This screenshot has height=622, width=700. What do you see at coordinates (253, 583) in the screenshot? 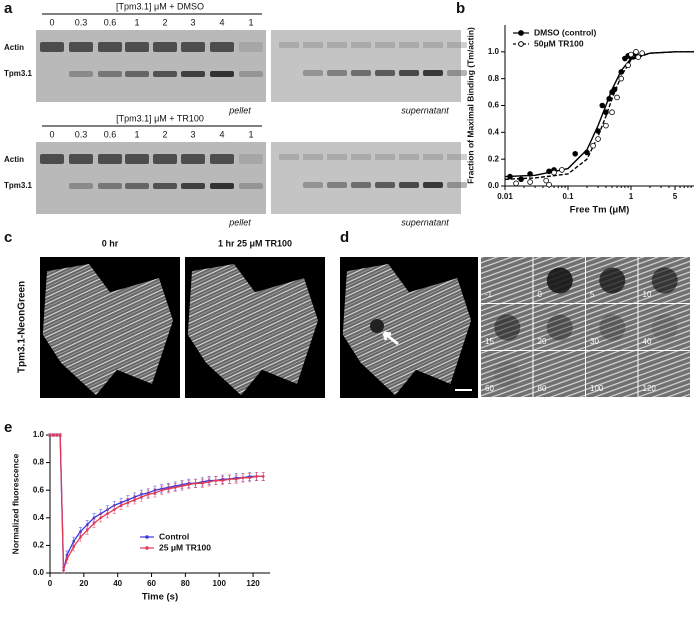
I see `x-tick-label: 120` at bounding box center [253, 583].